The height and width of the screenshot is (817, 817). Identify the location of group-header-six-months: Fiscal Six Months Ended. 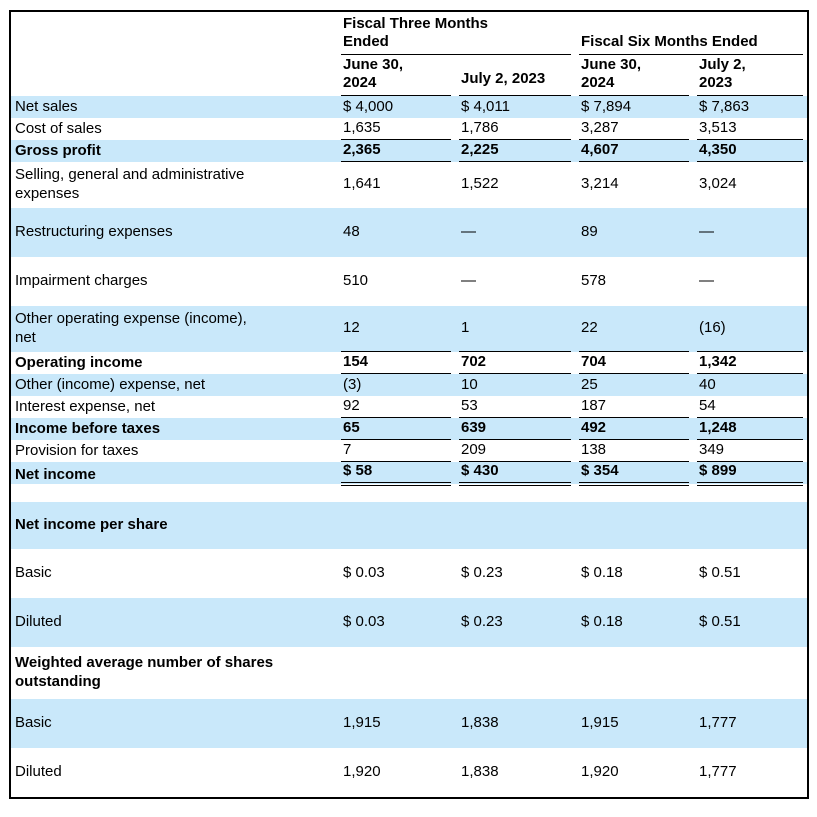
(693, 33).